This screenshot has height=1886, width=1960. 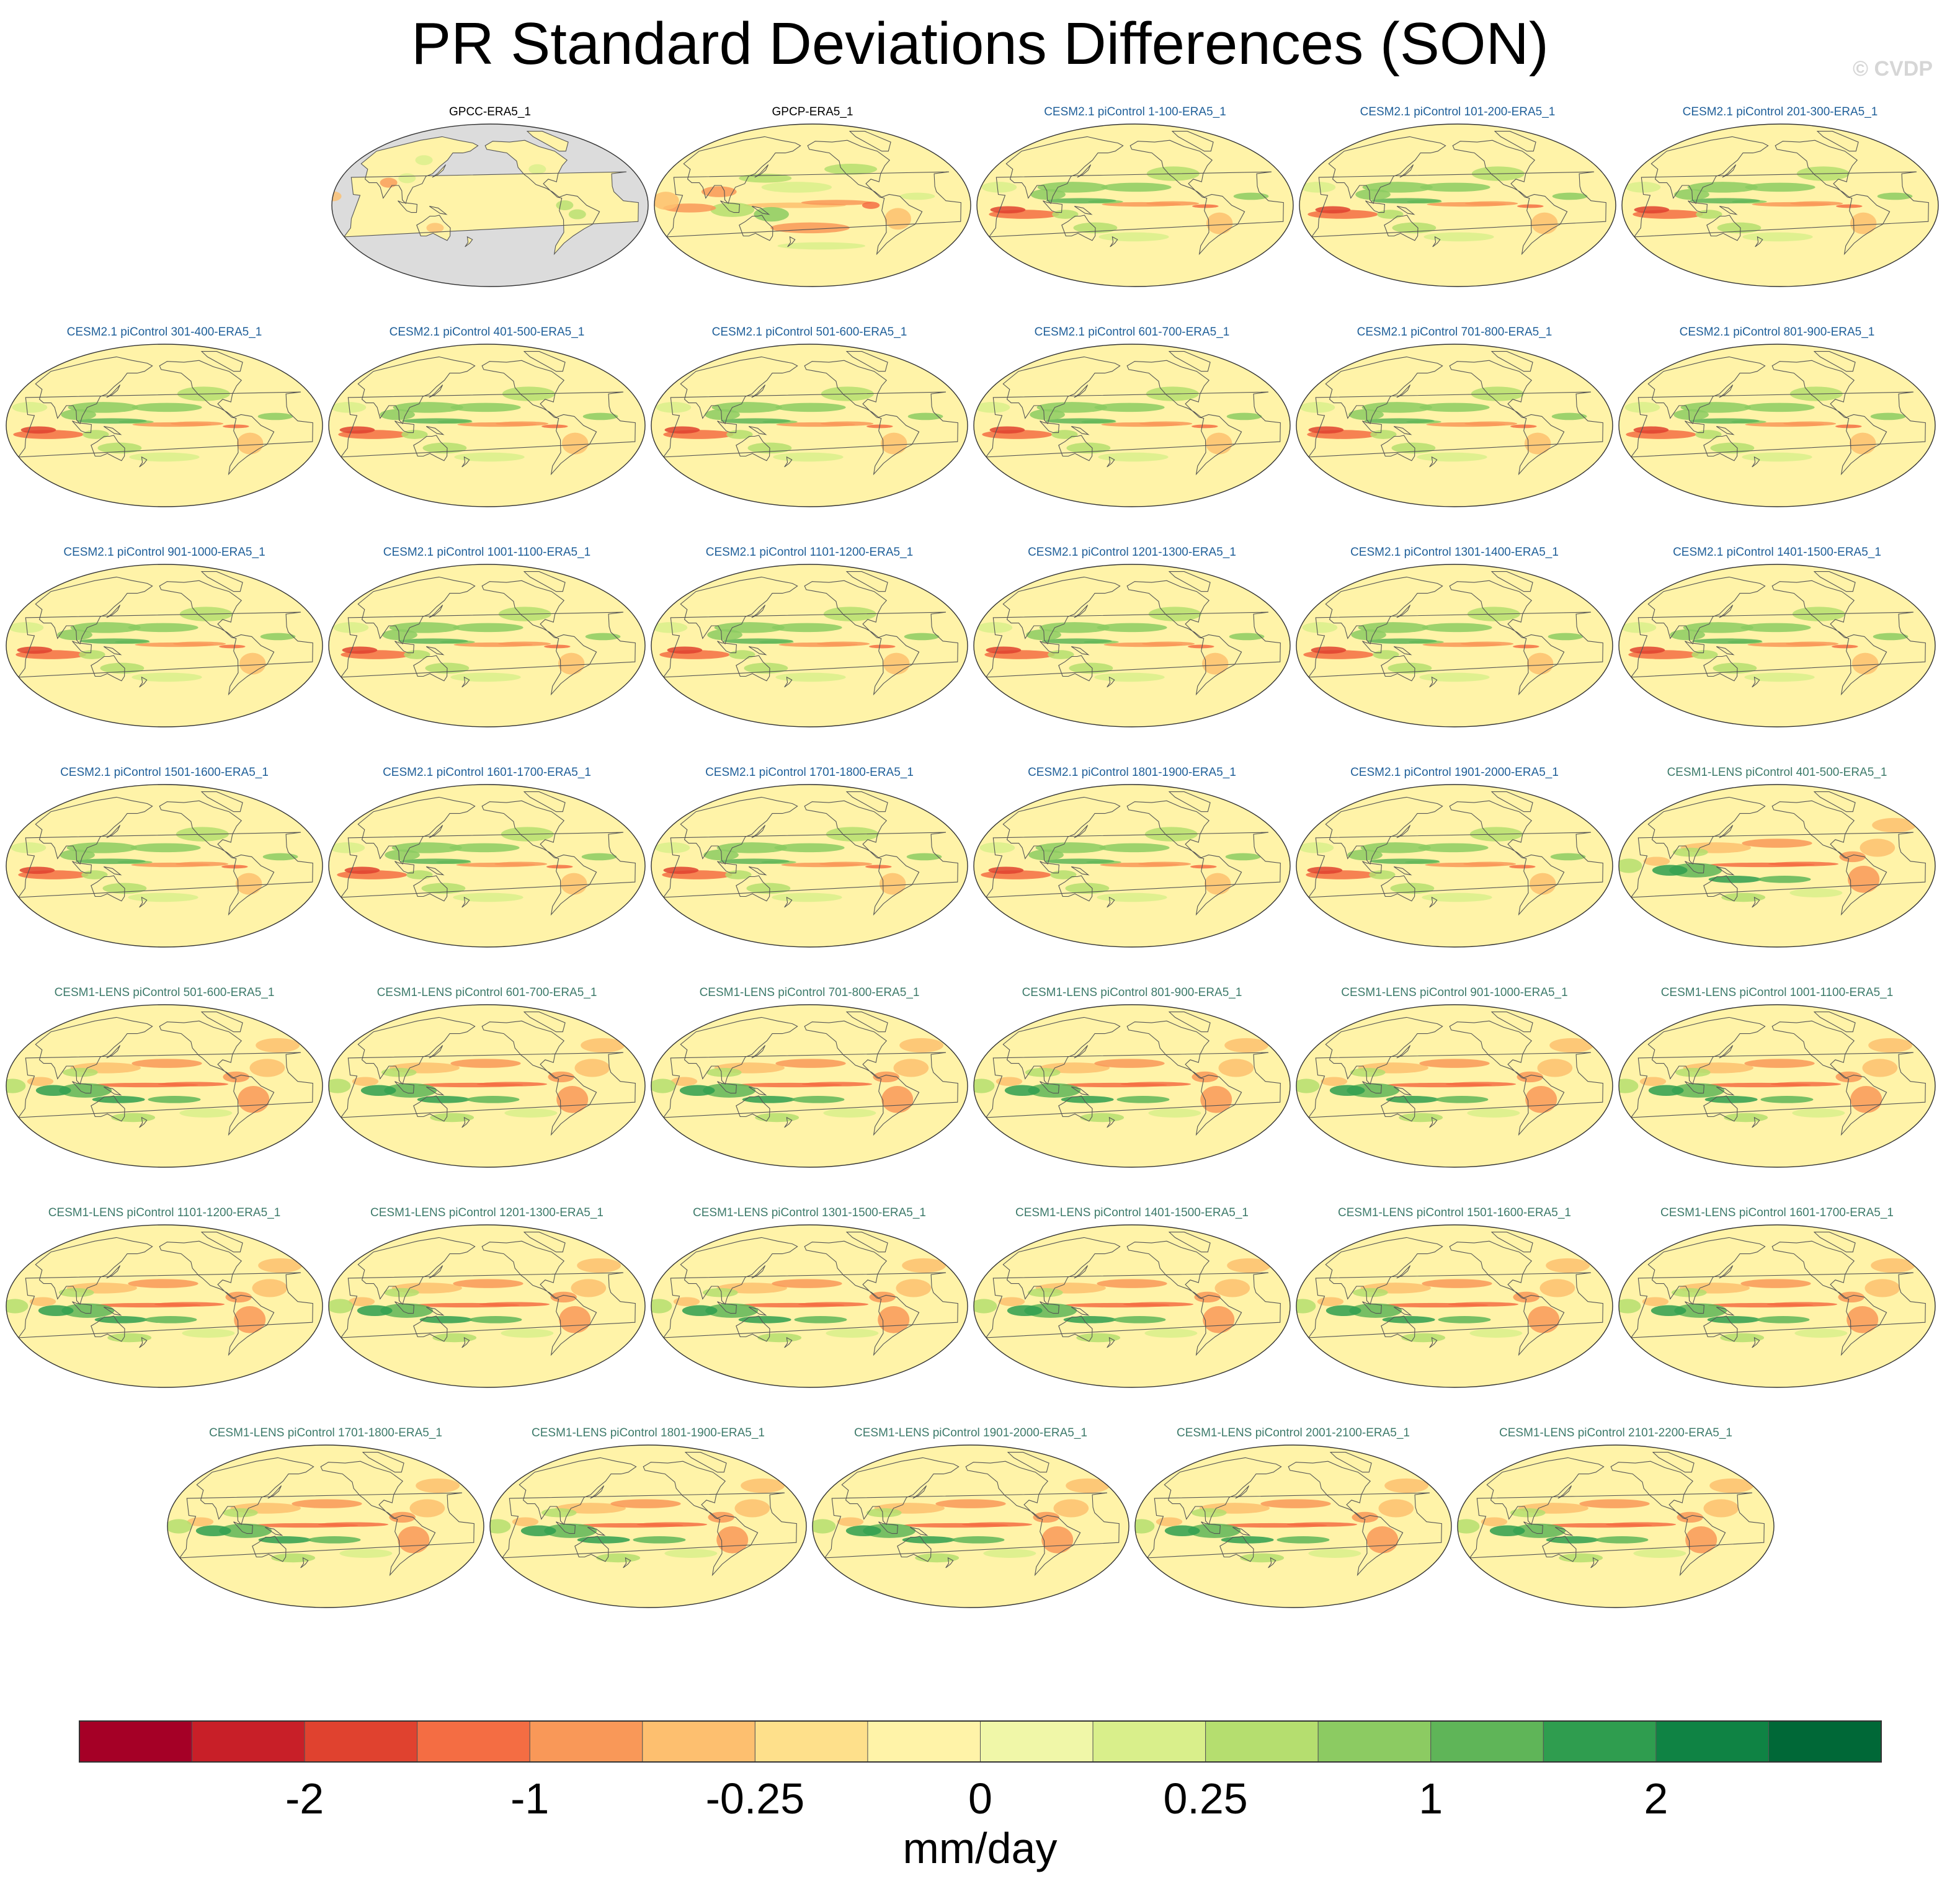 What do you see at coordinates (1132, 416) in the screenshot?
I see `map-panel: CESM2.1 piControl 601-700-ERA5_1` at bounding box center [1132, 416].